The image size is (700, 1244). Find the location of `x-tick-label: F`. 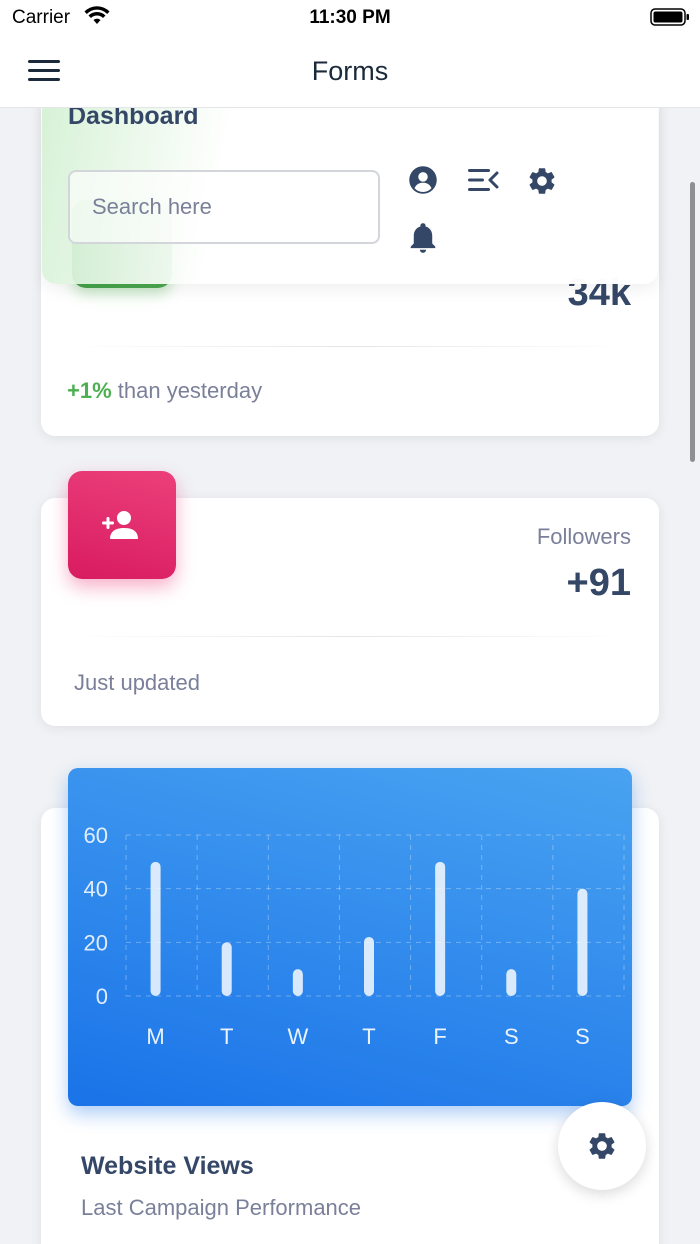

x-tick-label: F is located at coordinates (439, 1036).